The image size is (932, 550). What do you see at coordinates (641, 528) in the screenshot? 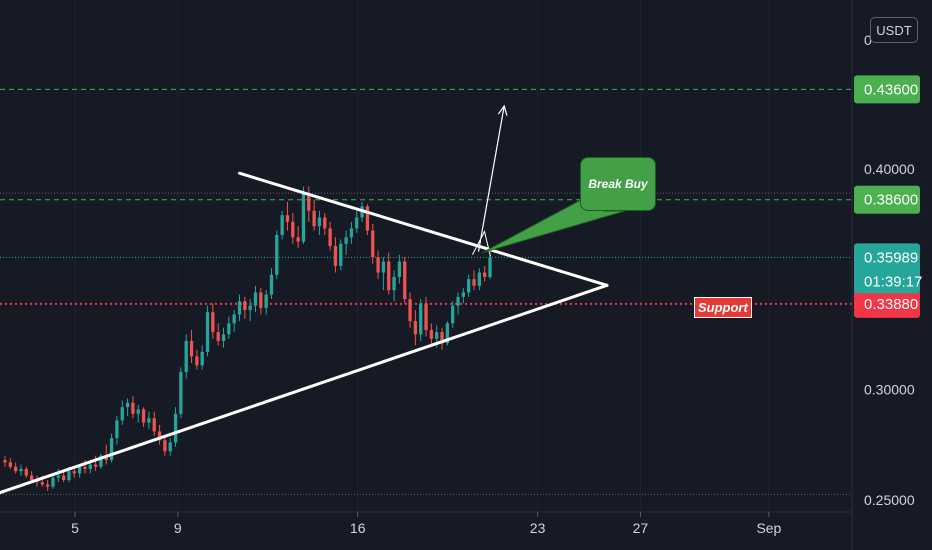
I see `time-tick-label: 27` at bounding box center [641, 528].